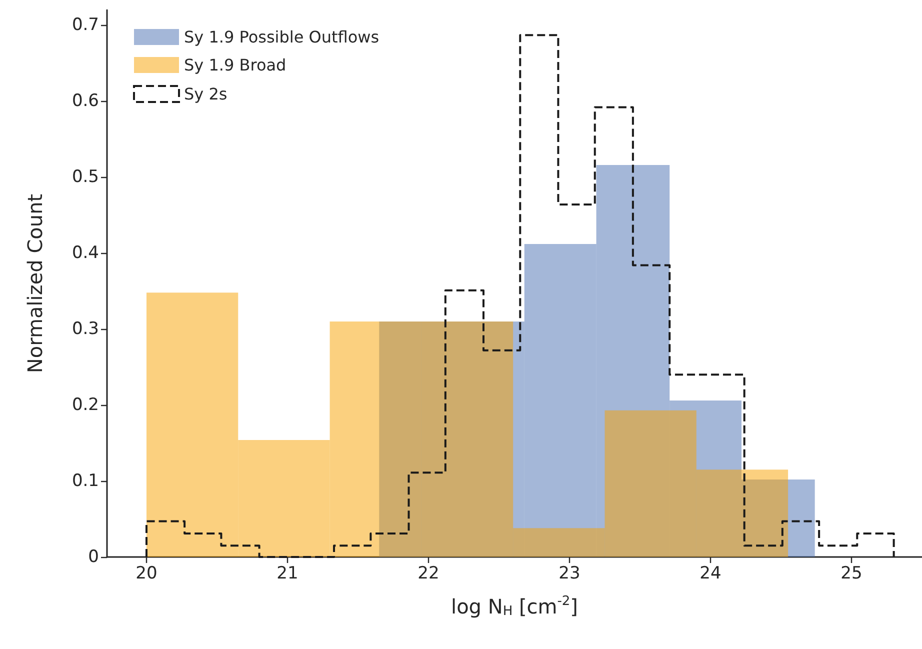  Describe the element at coordinates (35, 284) in the screenshot. I see `y-axis-title: Normalized Count` at that location.